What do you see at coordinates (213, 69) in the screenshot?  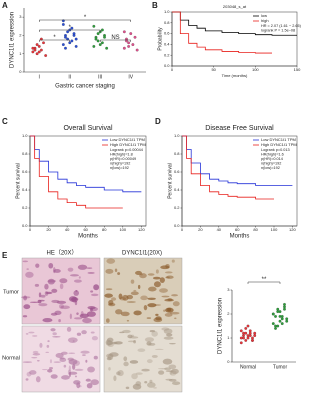 I see `x-tick-label: 50` at bounding box center [213, 69].